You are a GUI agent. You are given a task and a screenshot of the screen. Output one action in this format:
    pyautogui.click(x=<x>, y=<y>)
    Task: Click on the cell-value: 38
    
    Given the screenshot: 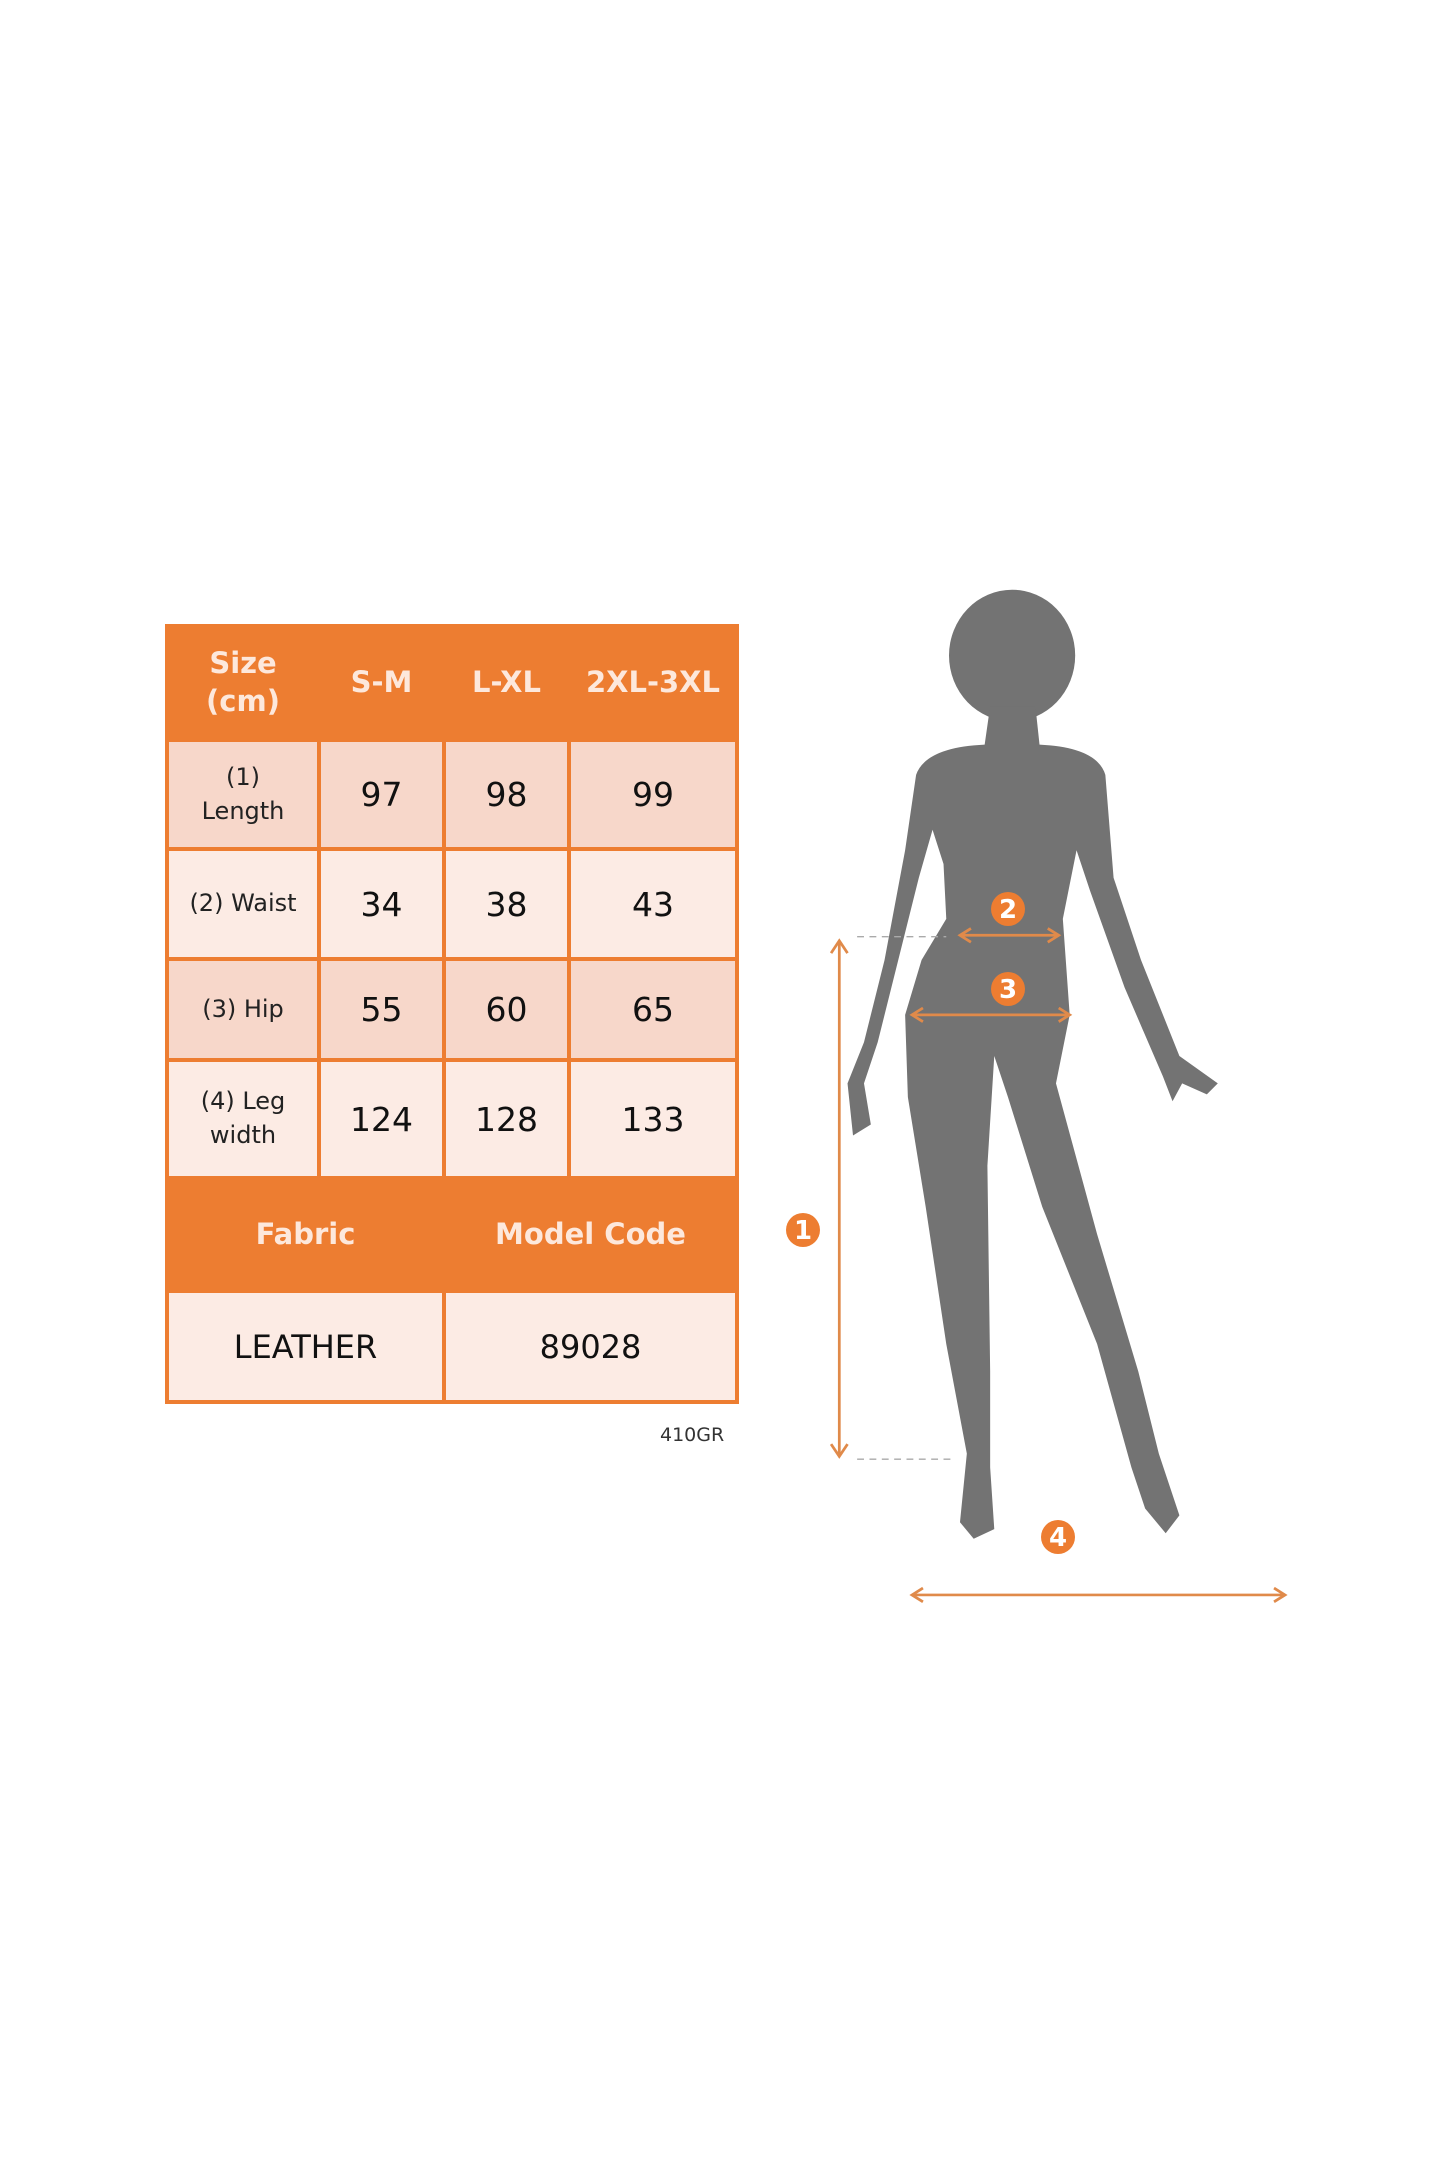 What is the action you would take?
    pyautogui.click(x=506, y=904)
    